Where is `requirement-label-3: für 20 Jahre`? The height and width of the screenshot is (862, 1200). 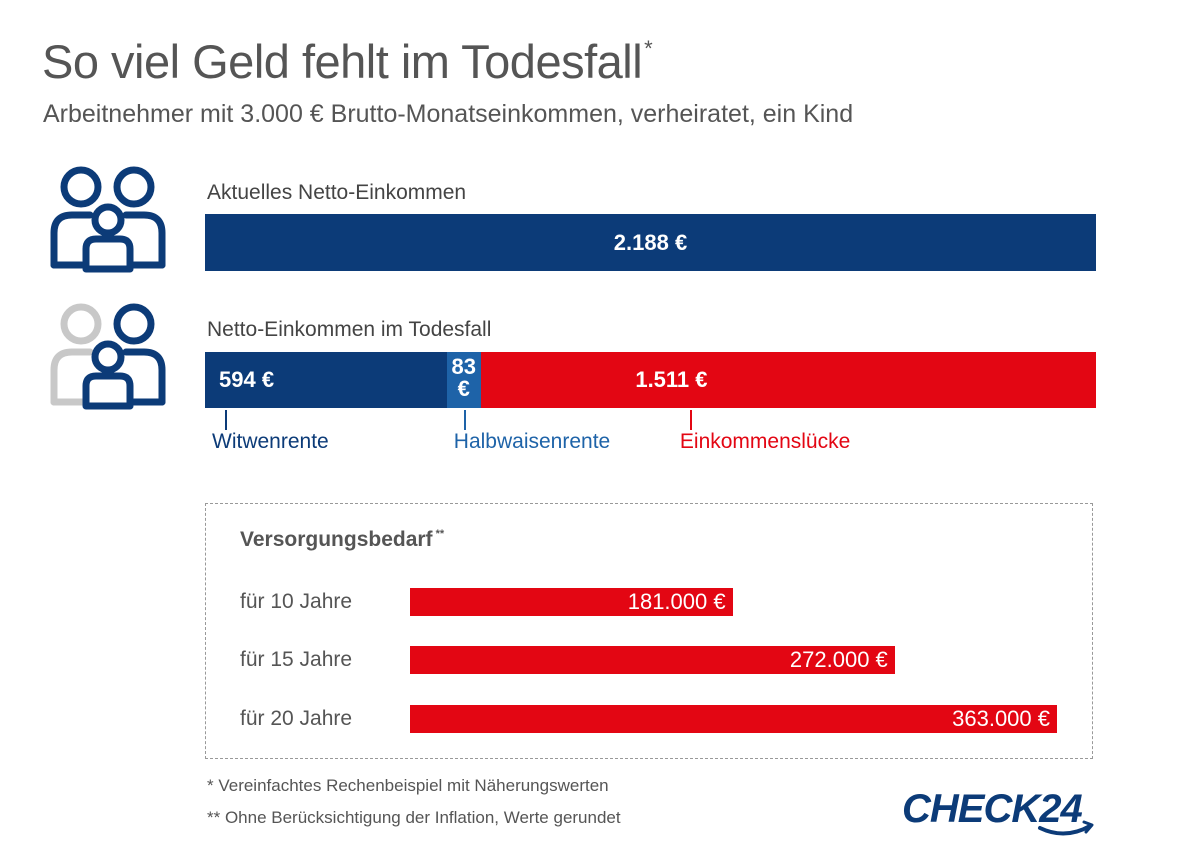 requirement-label-3: für 20 Jahre is located at coordinates (296, 718).